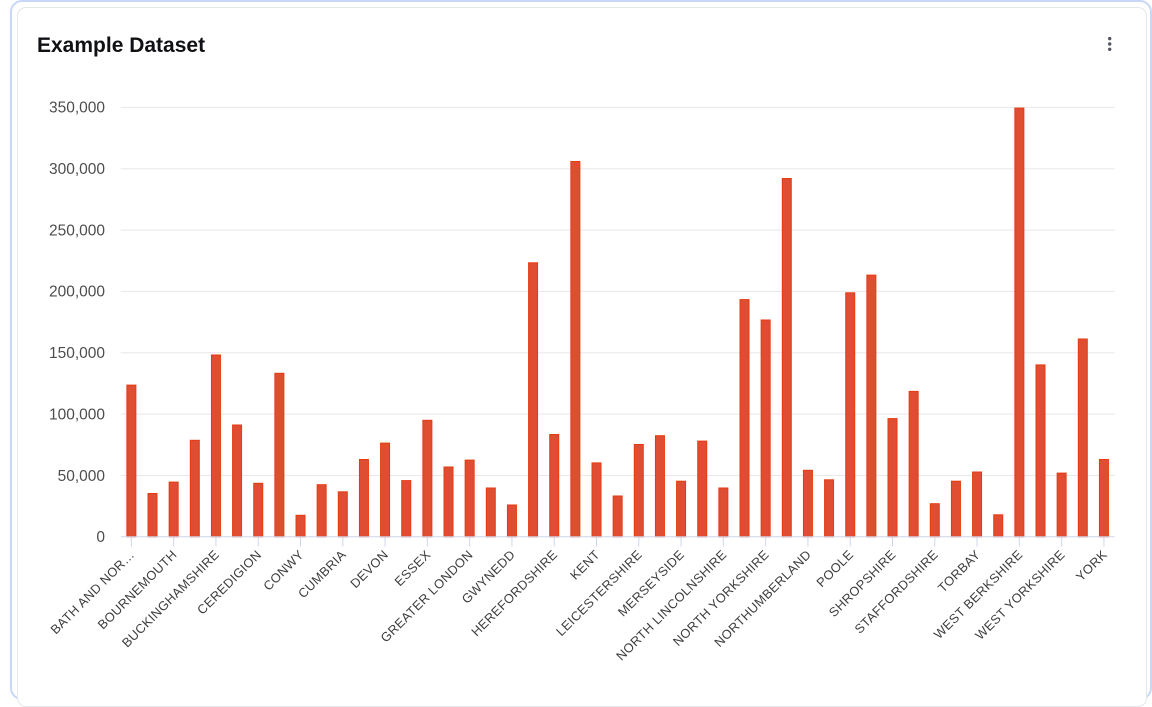 The width and height of the screenshot is (1152, 707). Describe the element at coordinates (896, 592) in the screenshot. I see `svg-text: STAFFORDSHIRE` at that location.